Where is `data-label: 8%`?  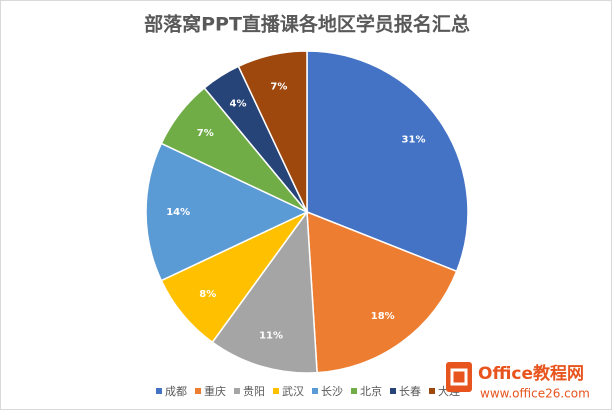 data-label: 8% is located at coordinates (207, 294).